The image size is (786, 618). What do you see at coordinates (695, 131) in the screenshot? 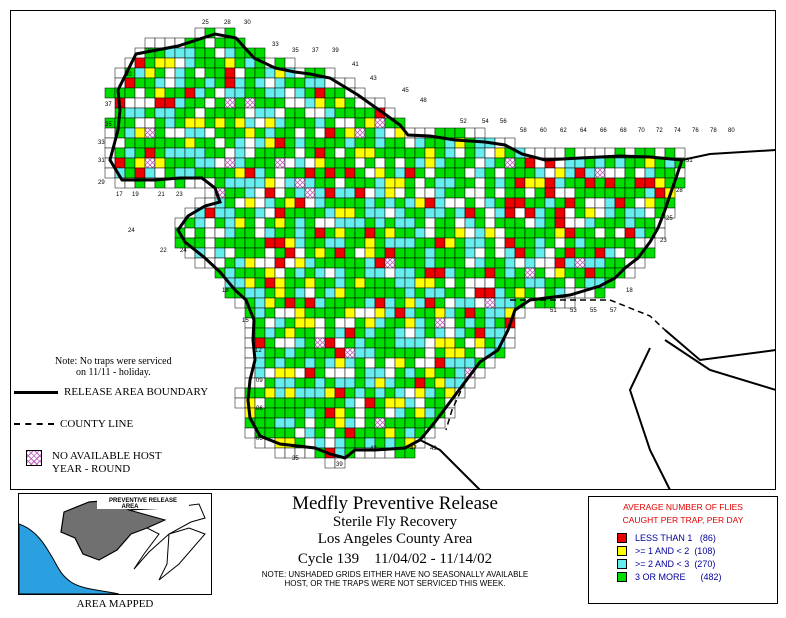
I see `grid-number-label: 76` at bounding box center [695, 131].